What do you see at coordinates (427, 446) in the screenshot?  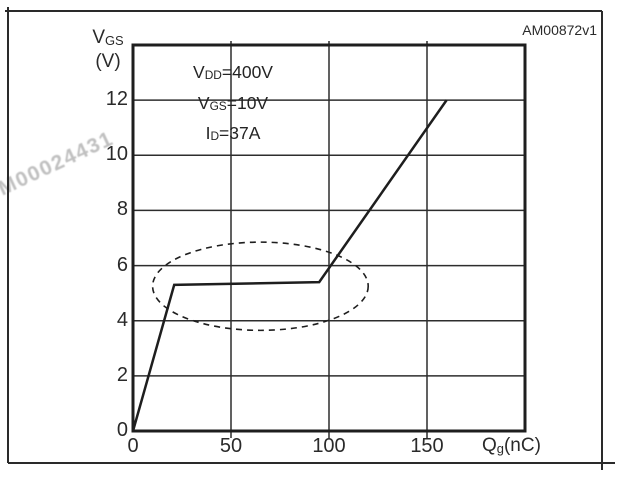 I see `x-tick-label: 150` at bounding box center [427, 446].